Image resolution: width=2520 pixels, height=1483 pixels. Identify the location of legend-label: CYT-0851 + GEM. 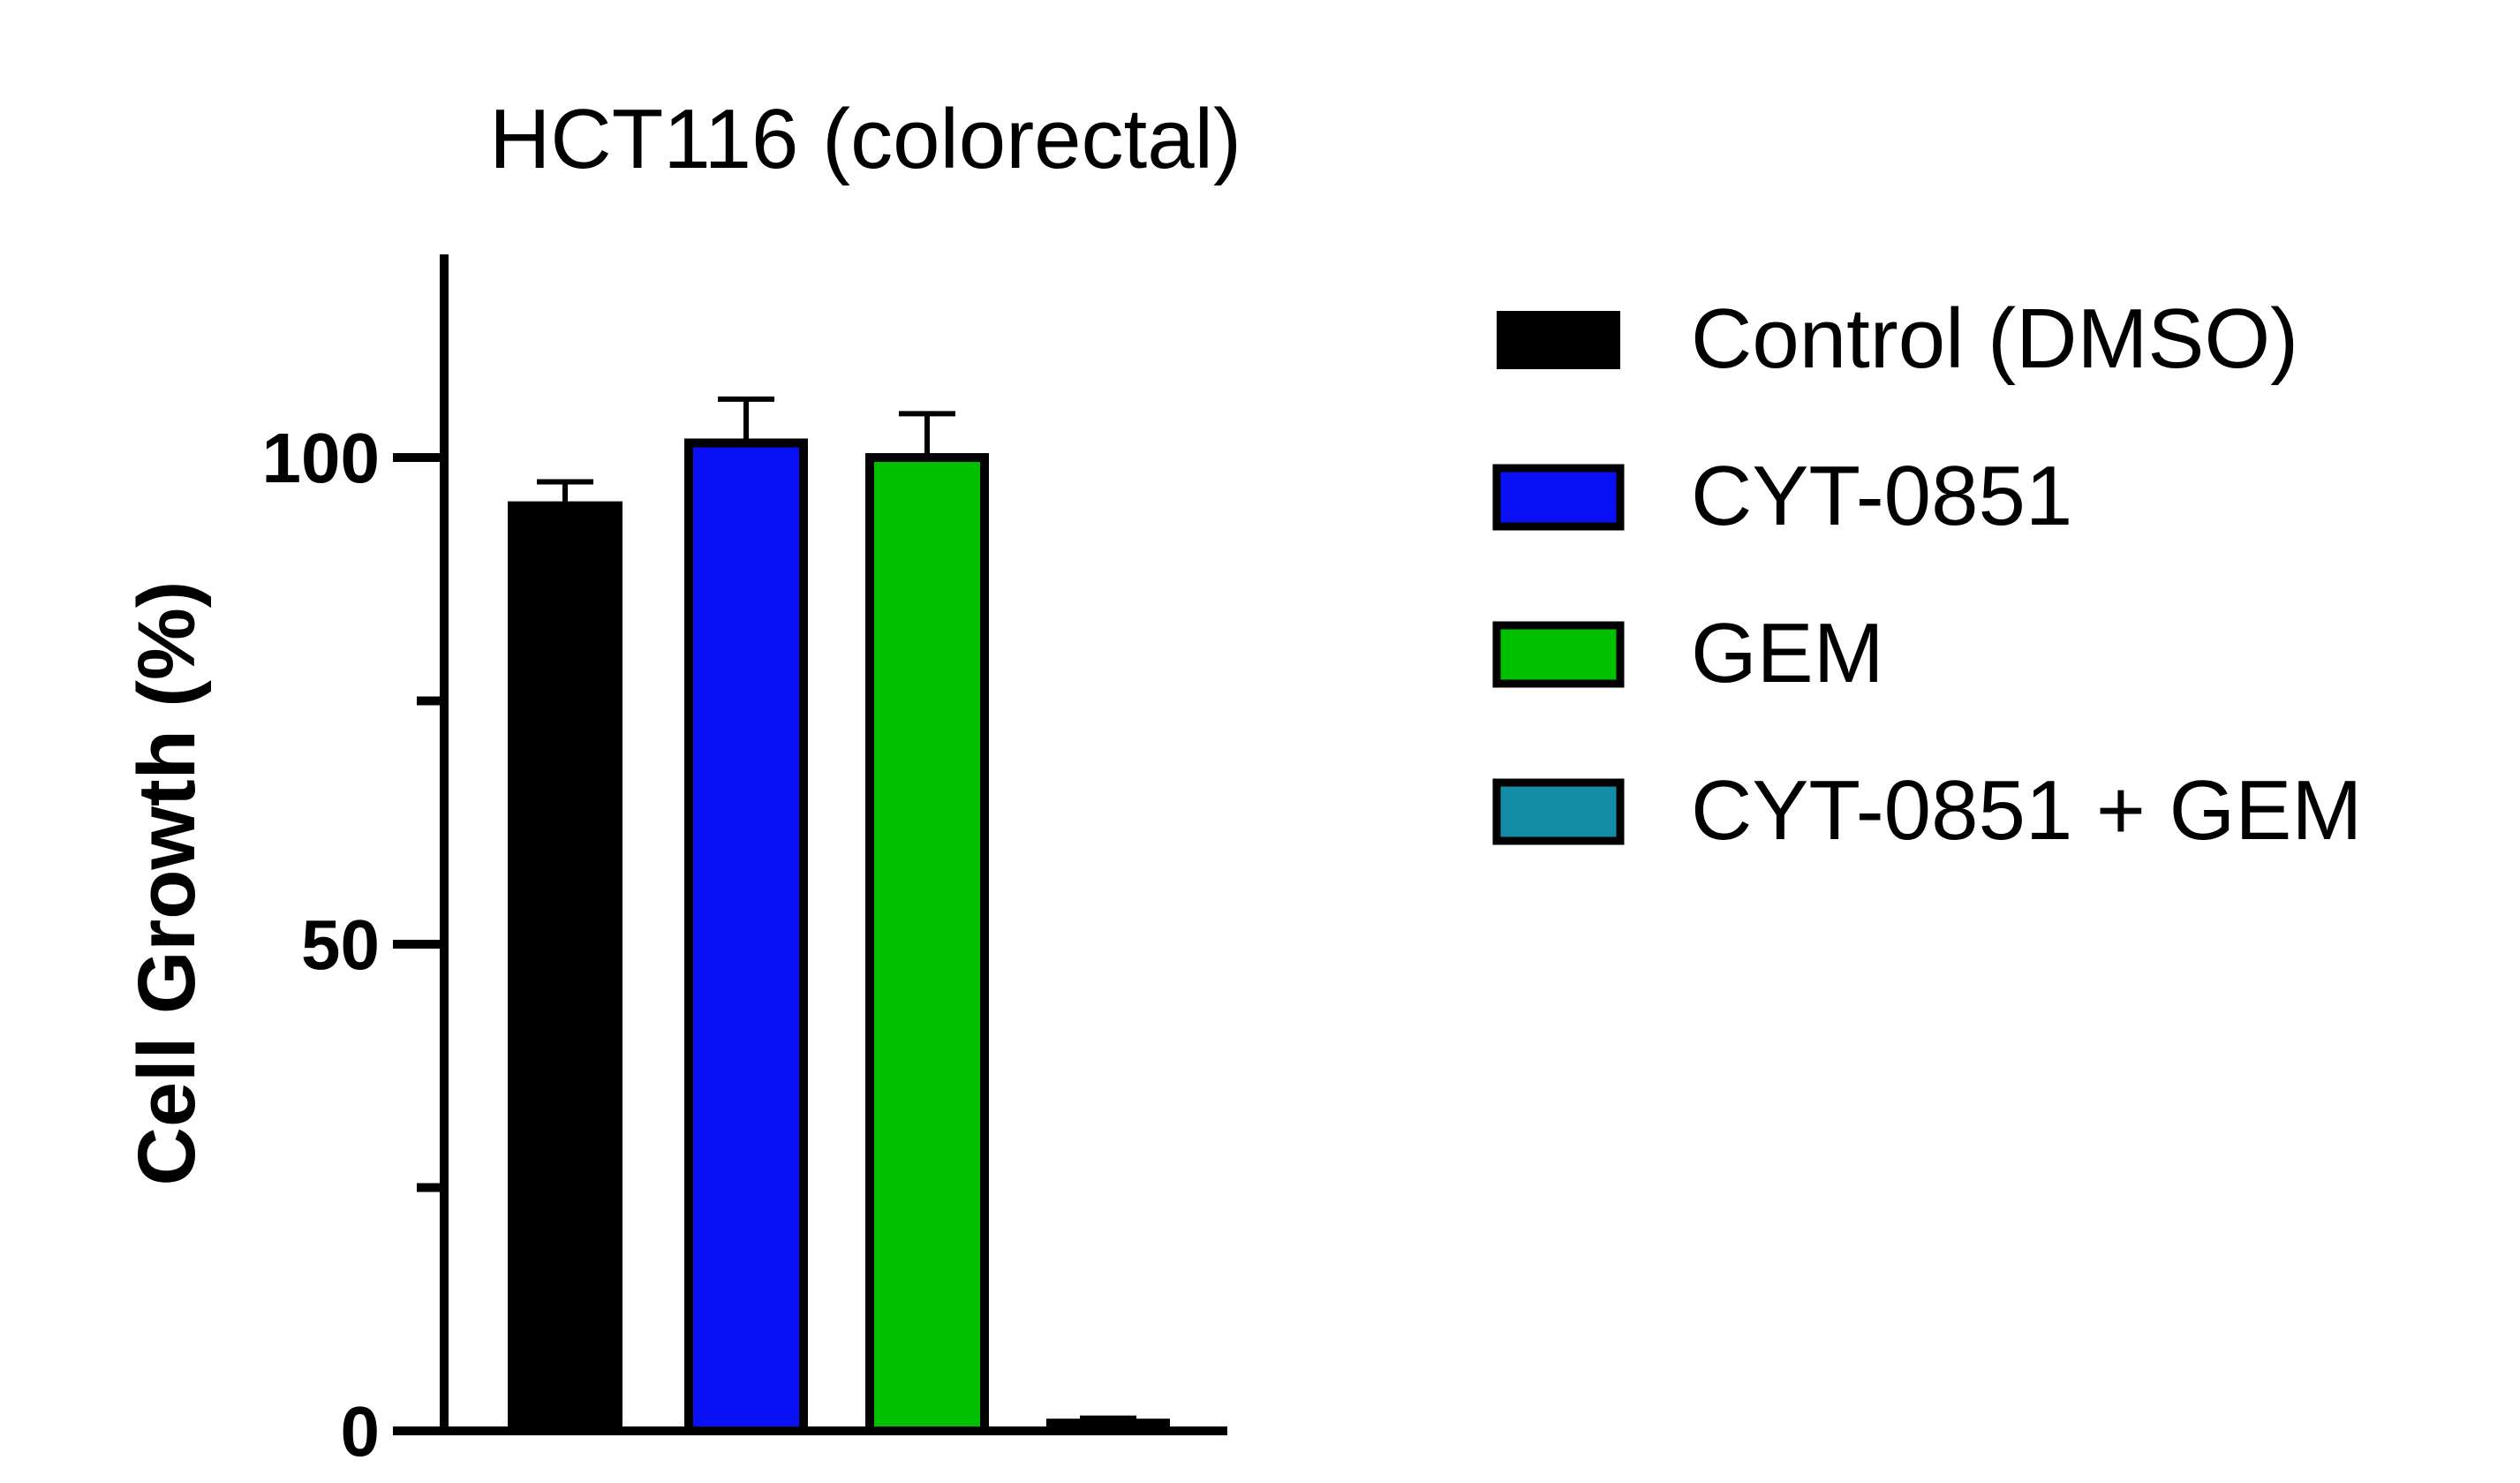
(2026, 810).